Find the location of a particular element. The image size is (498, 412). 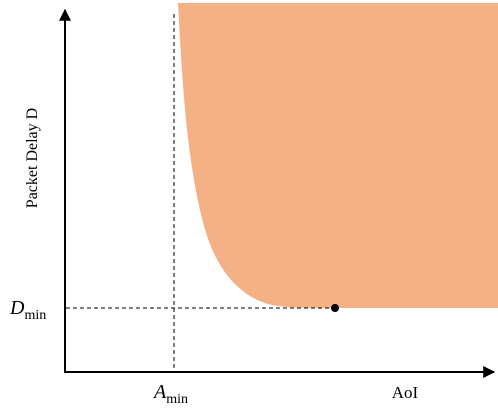

optimal-point is located at coordinates (335, 308).